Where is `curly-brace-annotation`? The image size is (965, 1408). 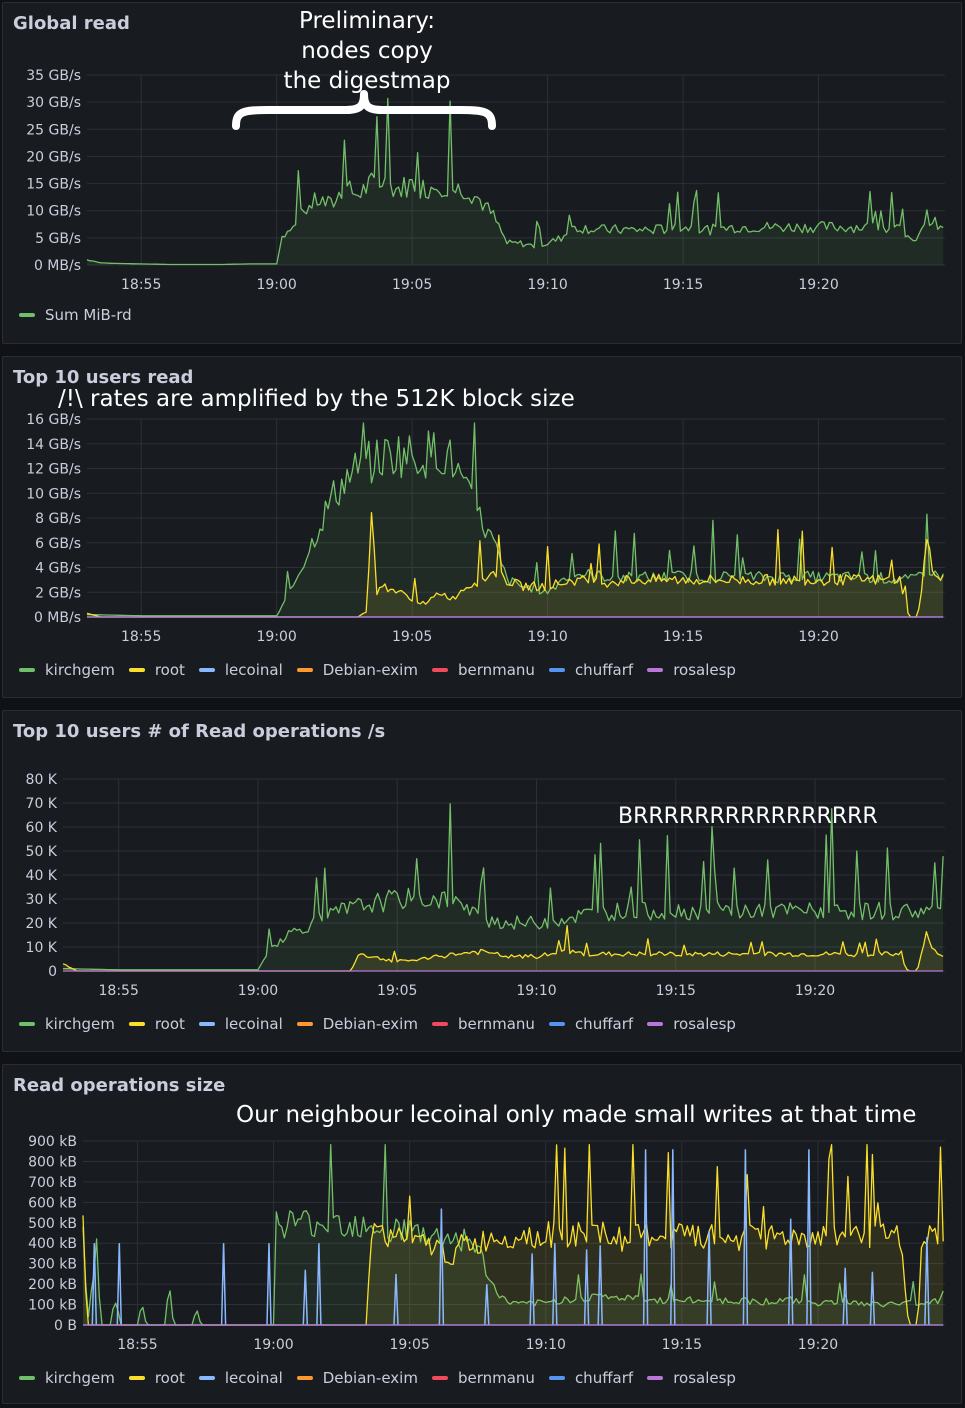 curly-brace-annotation is located at coordinates (364, 110).